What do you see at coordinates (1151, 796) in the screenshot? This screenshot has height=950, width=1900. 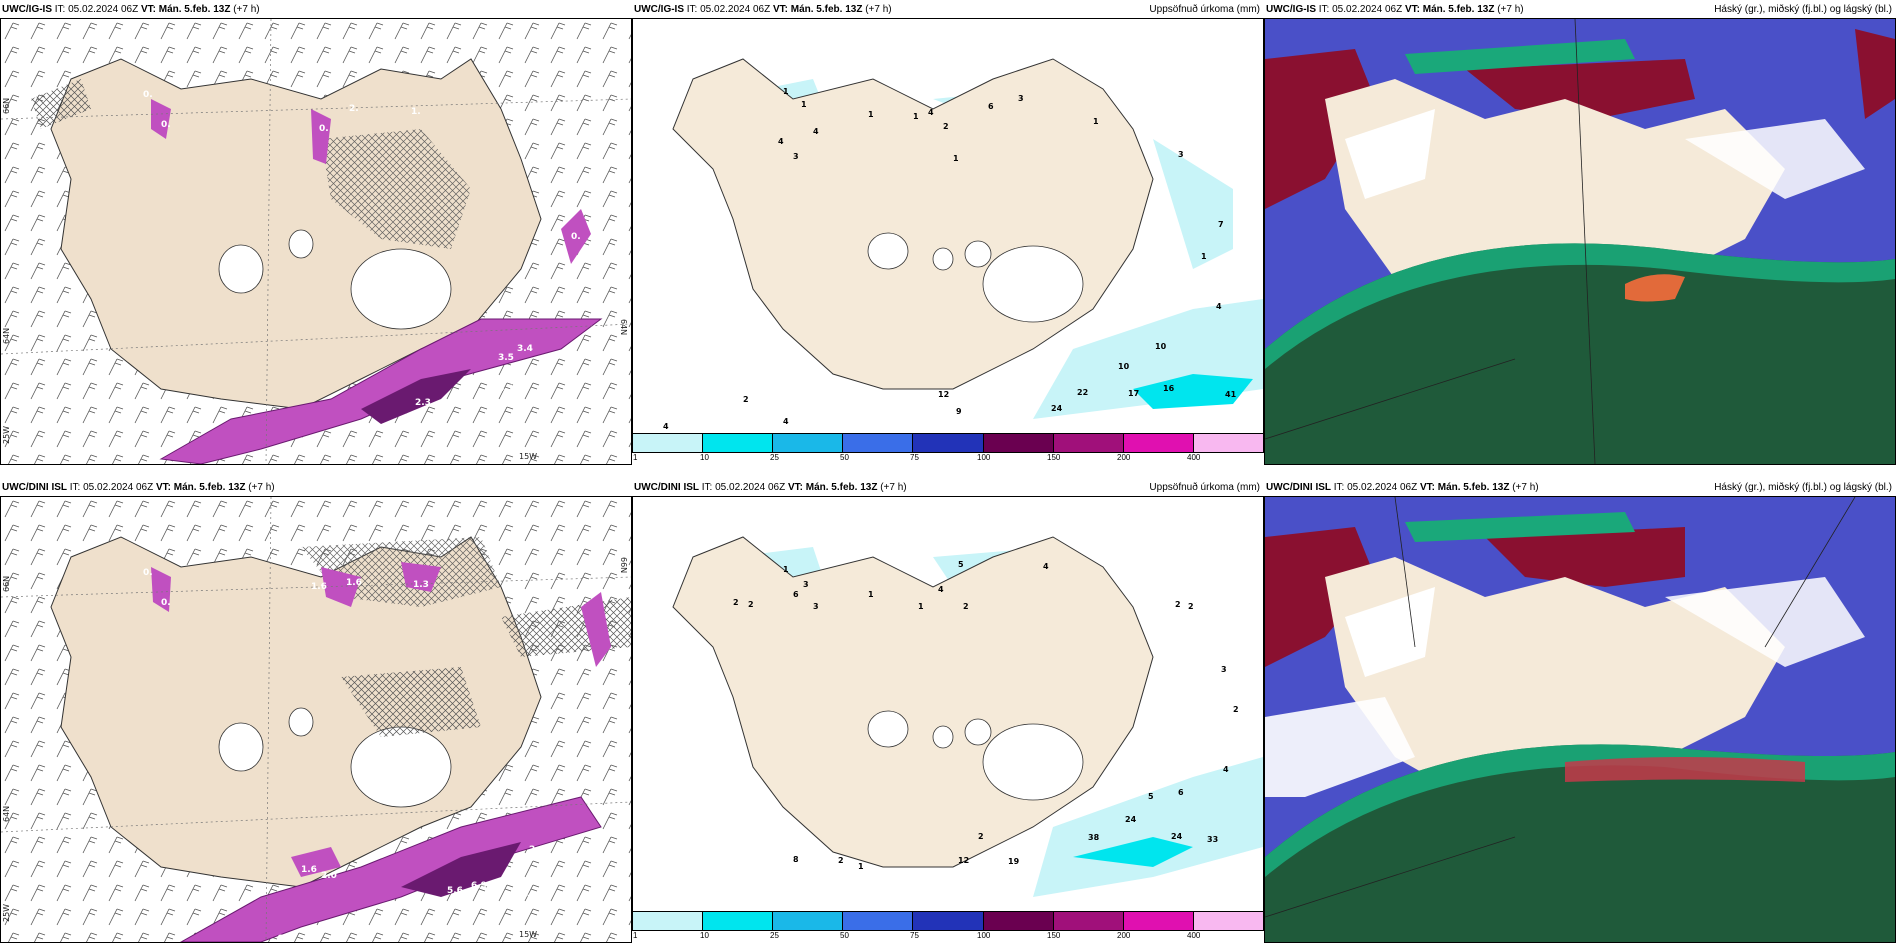 I see `precip-value: 5` at bounding box center [1151, 796].